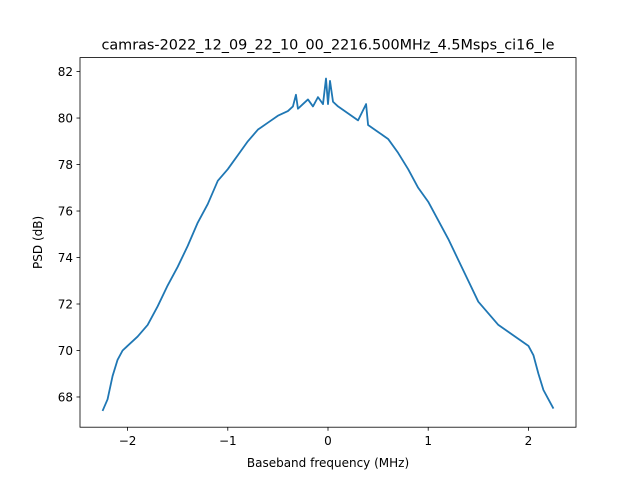 This screenshot has width=640, height=480. What do you see at coordinates (328, 441) in the screenshot?
I see `x-tick-label: 0` at bounding box center [328, 441].